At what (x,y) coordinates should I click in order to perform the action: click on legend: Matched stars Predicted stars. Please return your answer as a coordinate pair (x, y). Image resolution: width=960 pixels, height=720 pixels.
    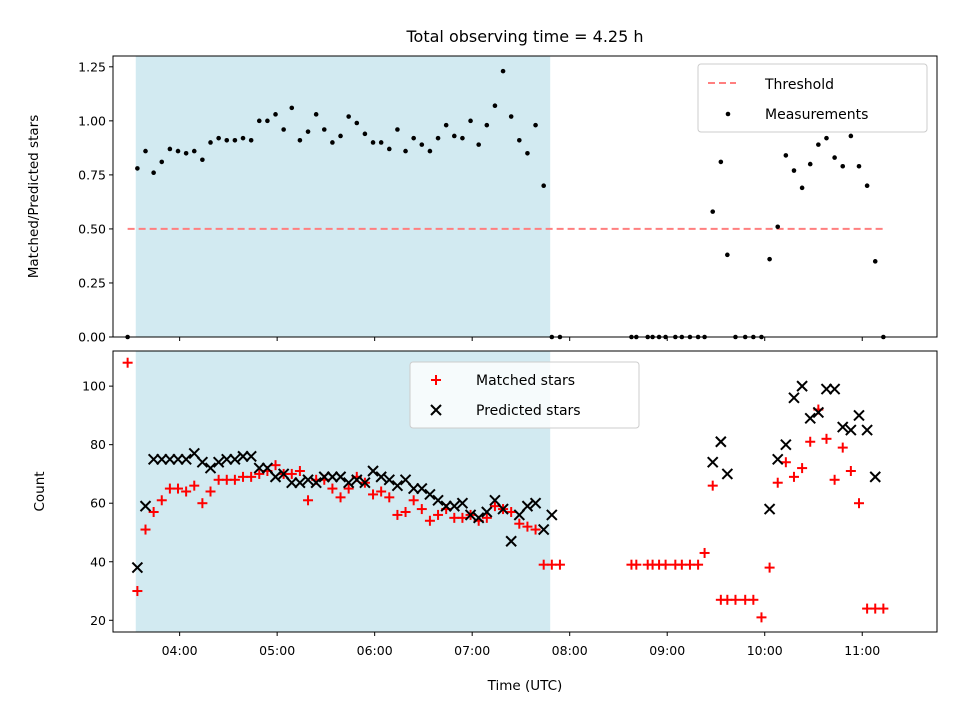
    Looking at the image, I should click on (524, 395).